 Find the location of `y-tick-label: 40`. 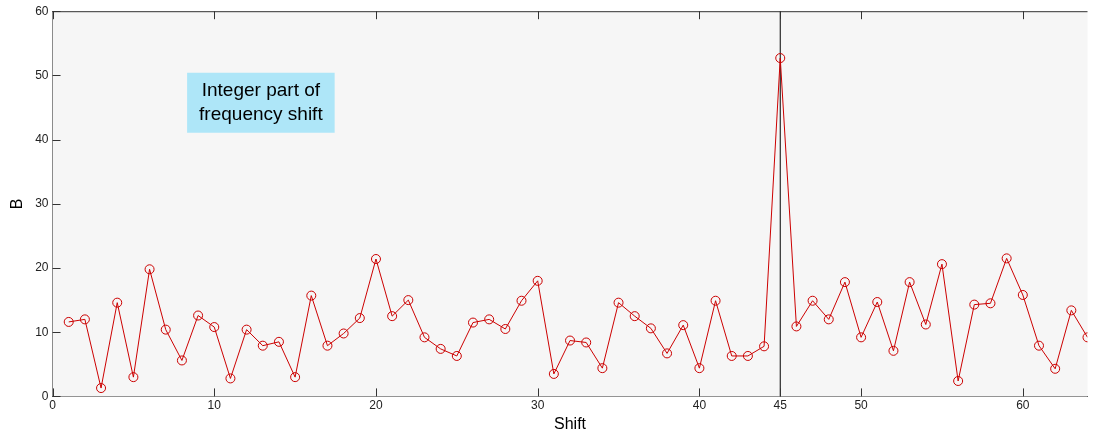

y-tick-label: 40 is located at coordinates (42, 138).